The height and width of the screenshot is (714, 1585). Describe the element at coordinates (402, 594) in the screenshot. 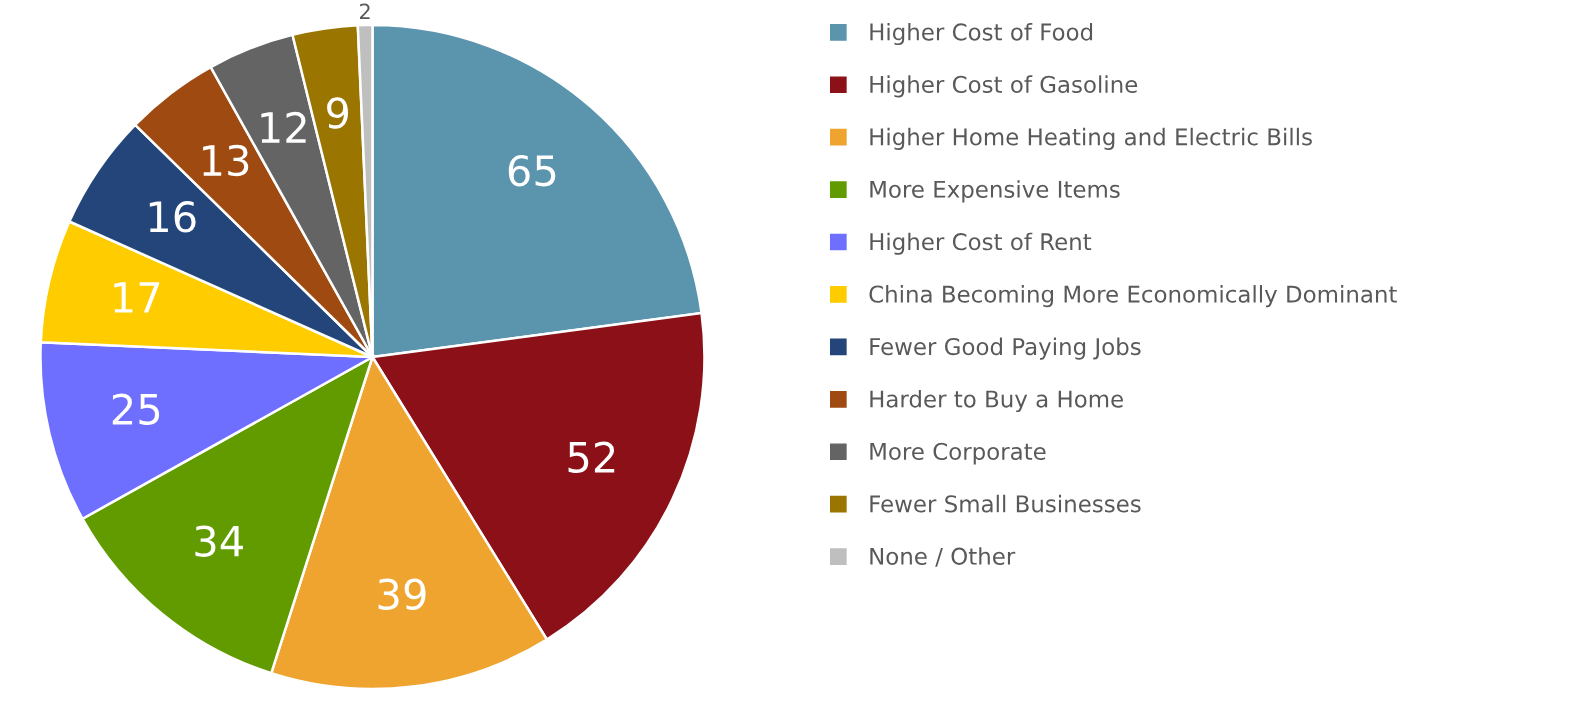

I see `data-label: 39` at that location.